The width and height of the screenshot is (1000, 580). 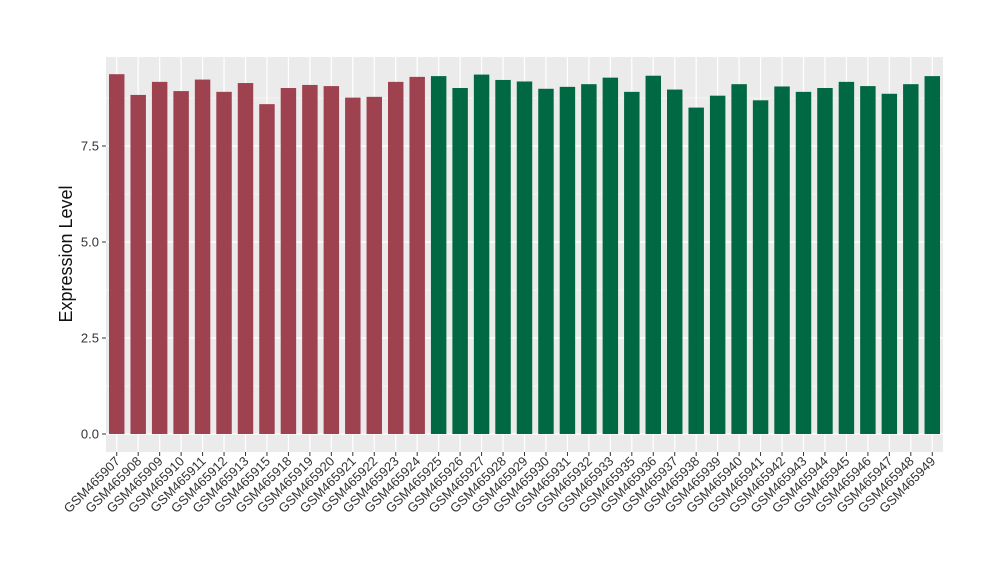 I want to click on y-tick-label: 2.5, so click(x=90, y=338).